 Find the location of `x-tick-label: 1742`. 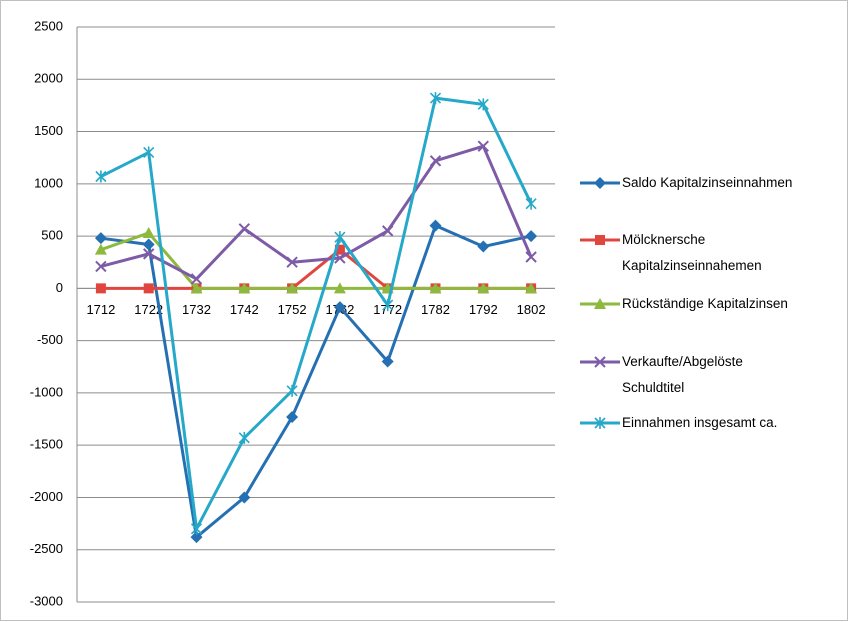

x-tick-label: 1742 is located at coordinates (244, 309).